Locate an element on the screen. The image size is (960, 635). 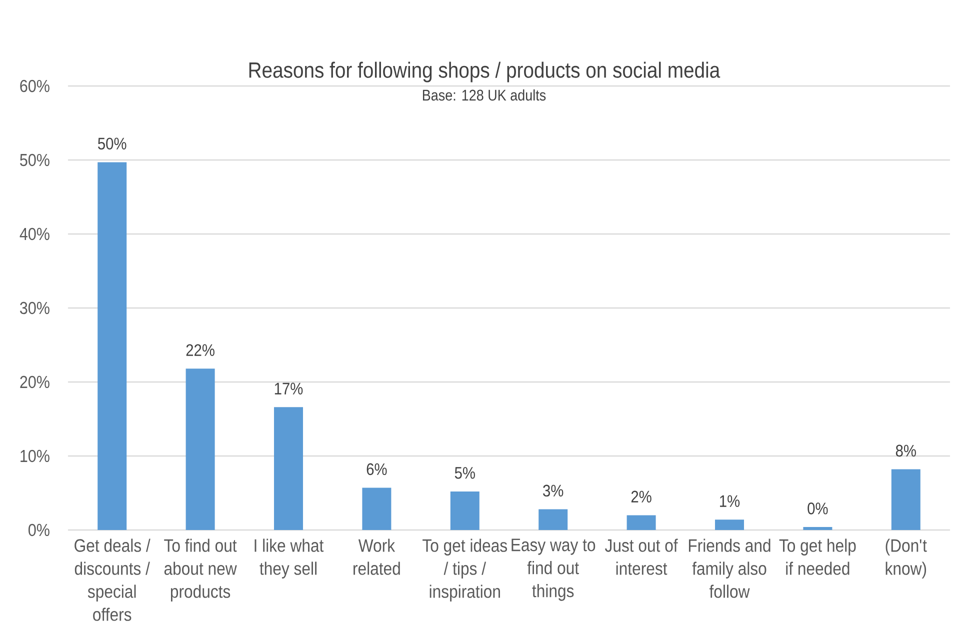
data-label: 0% is located at coordinates (818, 508).